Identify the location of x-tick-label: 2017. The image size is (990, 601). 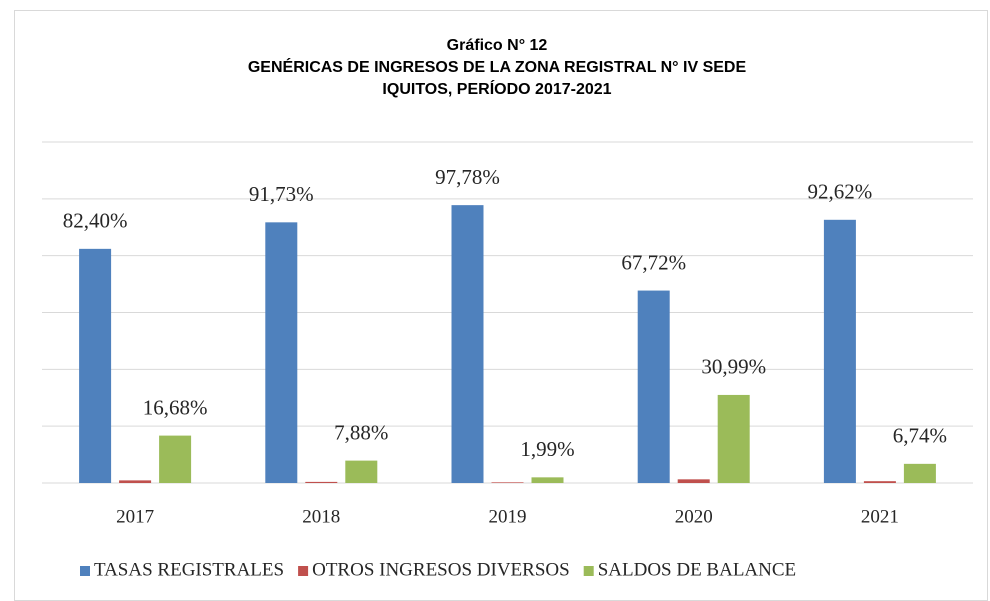
(135, 516).